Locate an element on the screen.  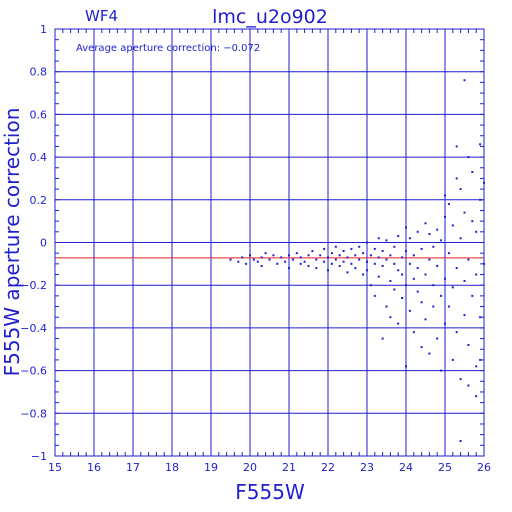
y-tick-label: 0 is located at coordinates (43, 243).